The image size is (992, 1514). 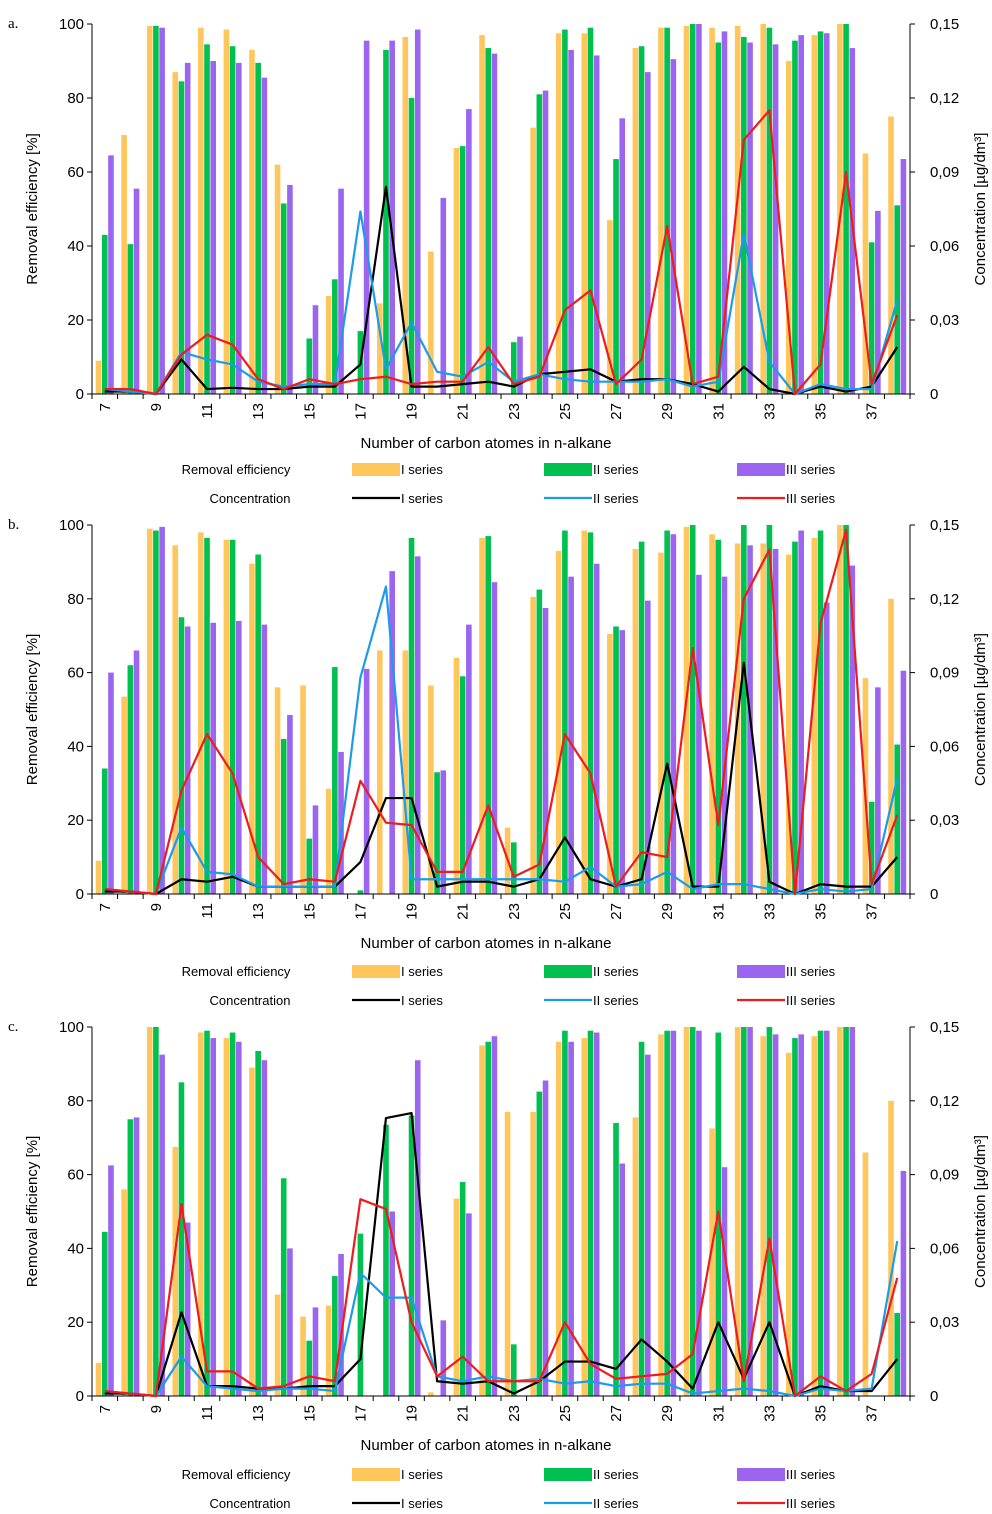 I want to click on bar-series-1-c9, so click(x=149, y=1211).